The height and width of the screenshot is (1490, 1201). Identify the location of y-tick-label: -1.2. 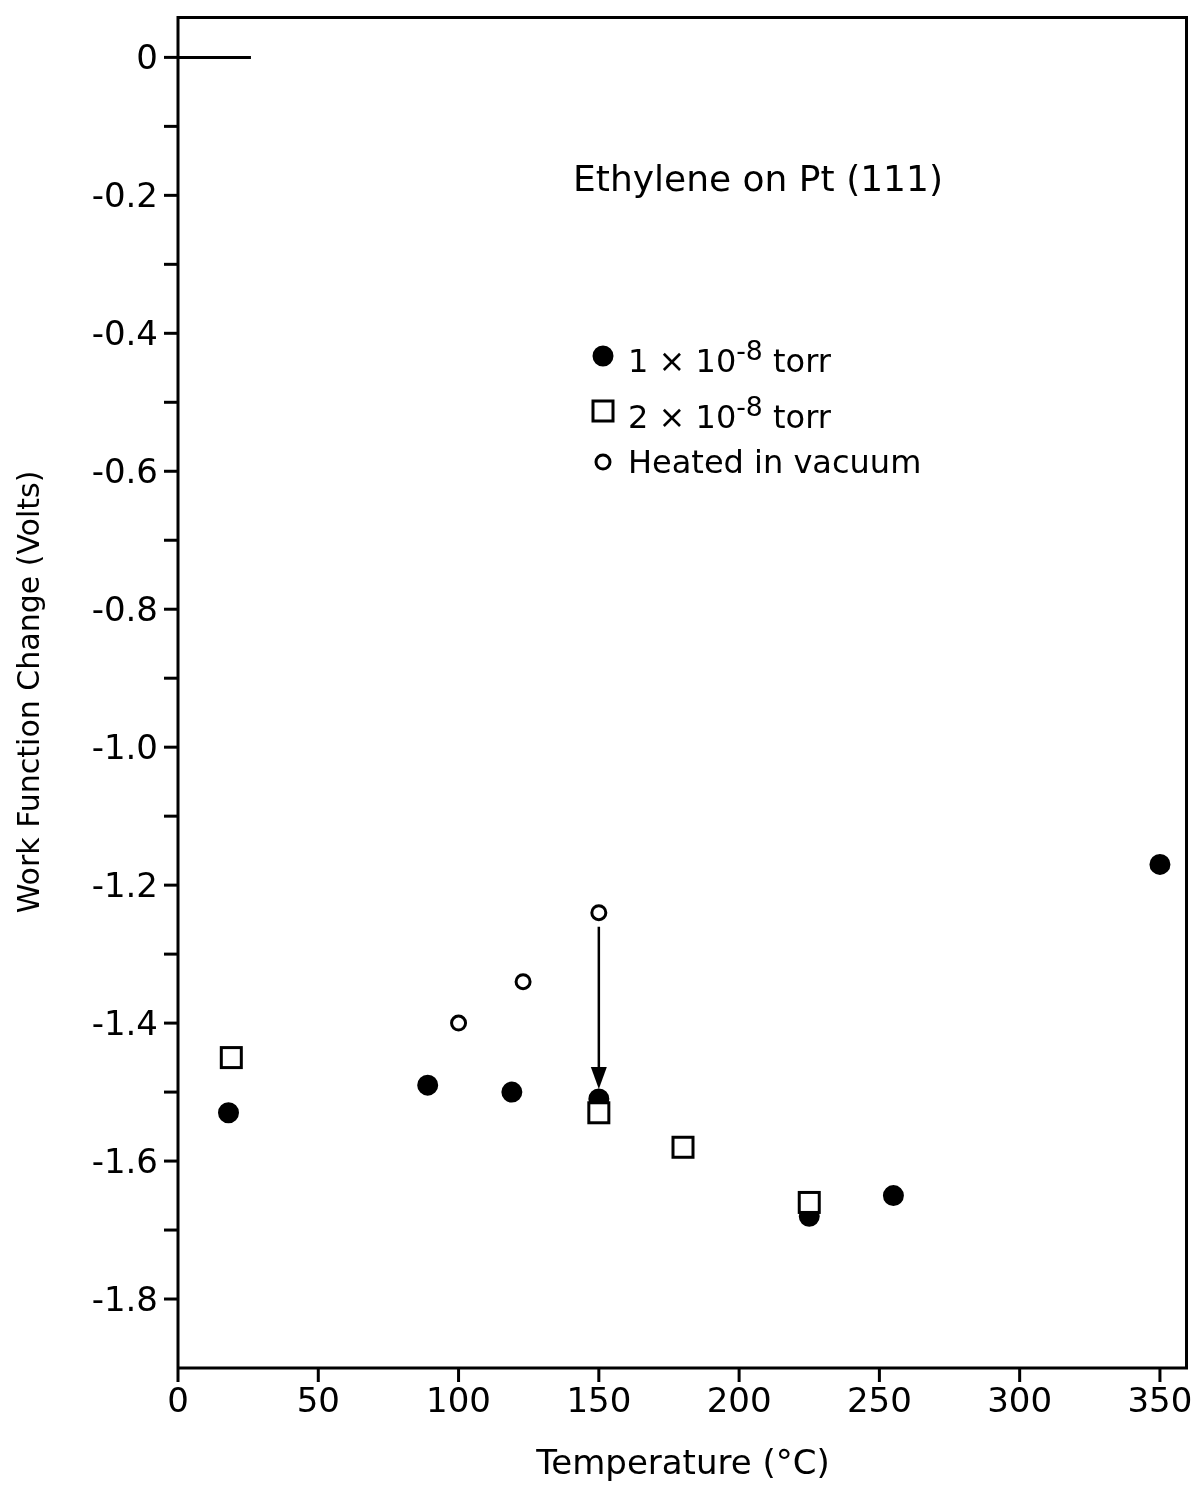
(124, 885).